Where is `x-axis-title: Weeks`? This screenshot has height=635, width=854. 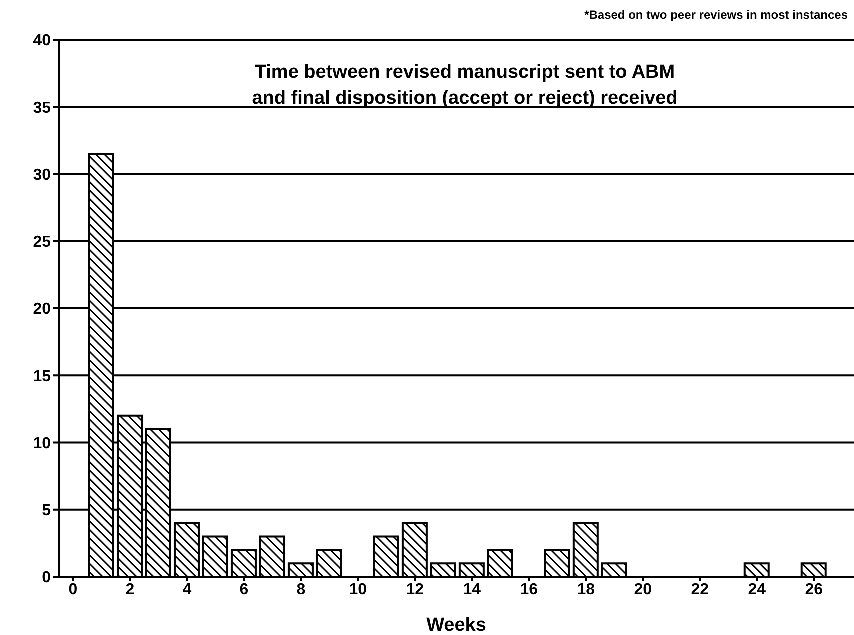 x-axis-title: Weeks is located at coordinates (456, 625).